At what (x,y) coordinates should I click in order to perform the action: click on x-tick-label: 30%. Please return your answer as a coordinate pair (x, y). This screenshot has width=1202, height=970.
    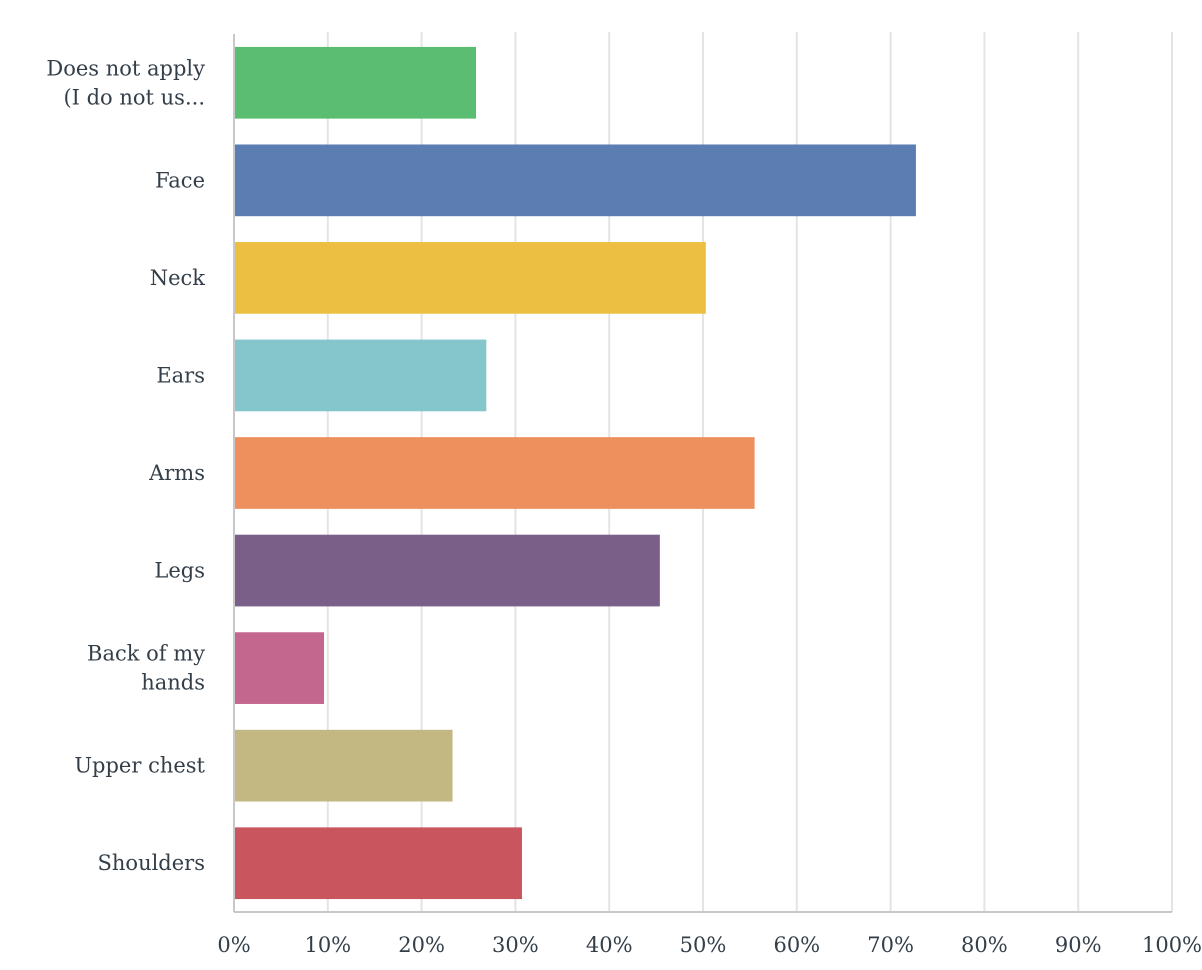
    Looking at the image, I should click on (515, 945).